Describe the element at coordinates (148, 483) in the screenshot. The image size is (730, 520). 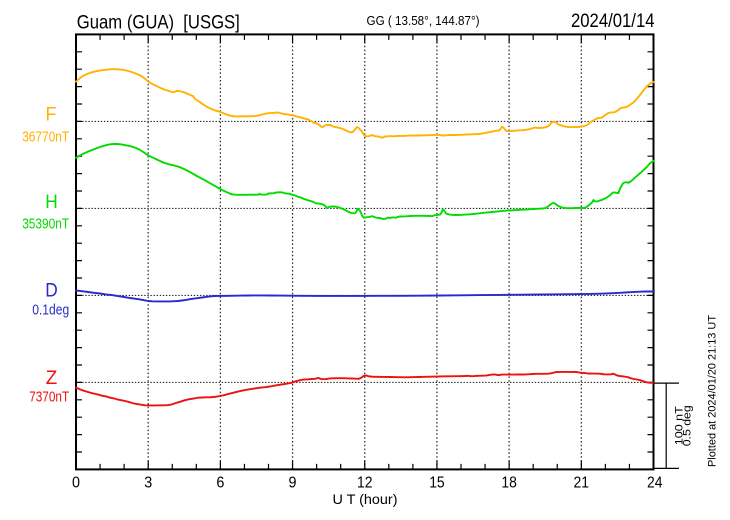
I see `svg-text: 3` at that location.